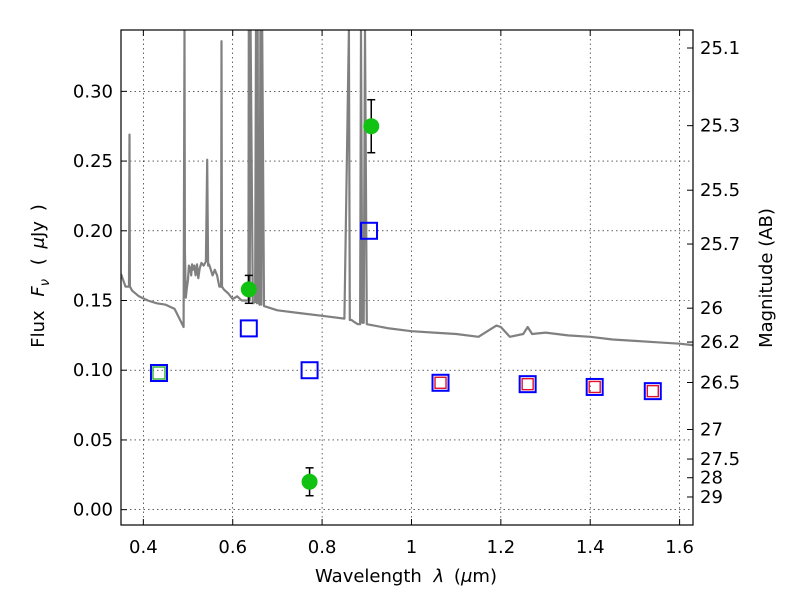 Image resolution: width=800 pixels, height=600 pixels. I want to click on y-tick-label: 0.25, so click(93, 161).